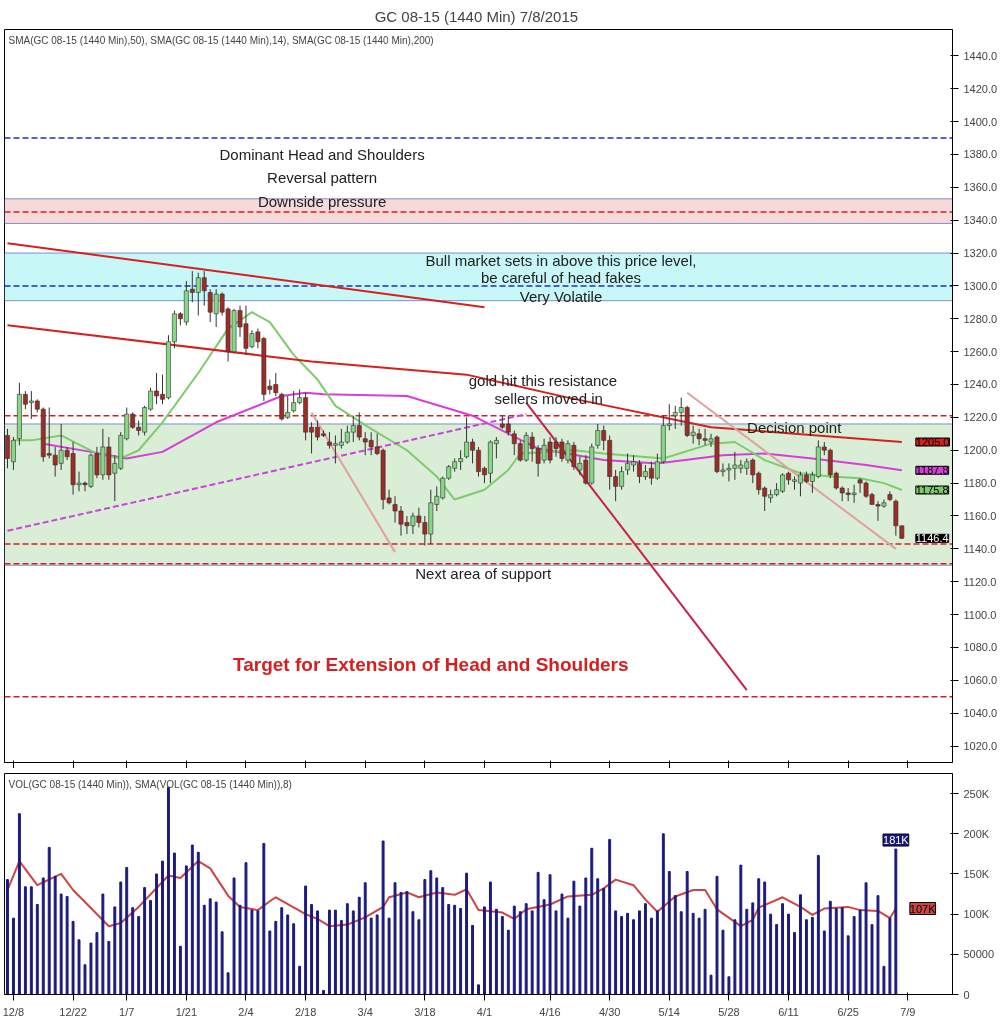 The height and width of the screenshot is (1024, 1005). I want to click on y-tick-label: 1180.0, so click(980, 483).